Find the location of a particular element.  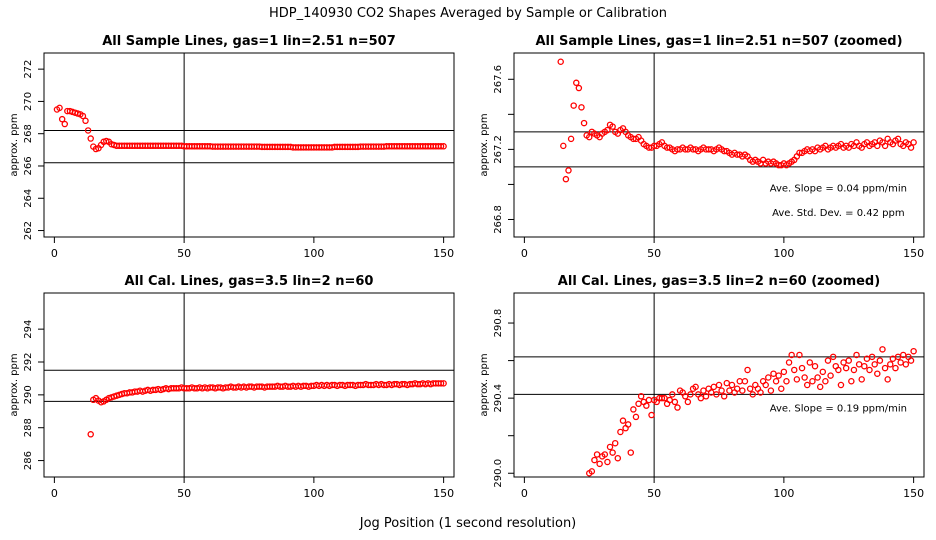

annotation: Ave. Slope = 0.19 ppm/min is located at coordinates (838, 408).